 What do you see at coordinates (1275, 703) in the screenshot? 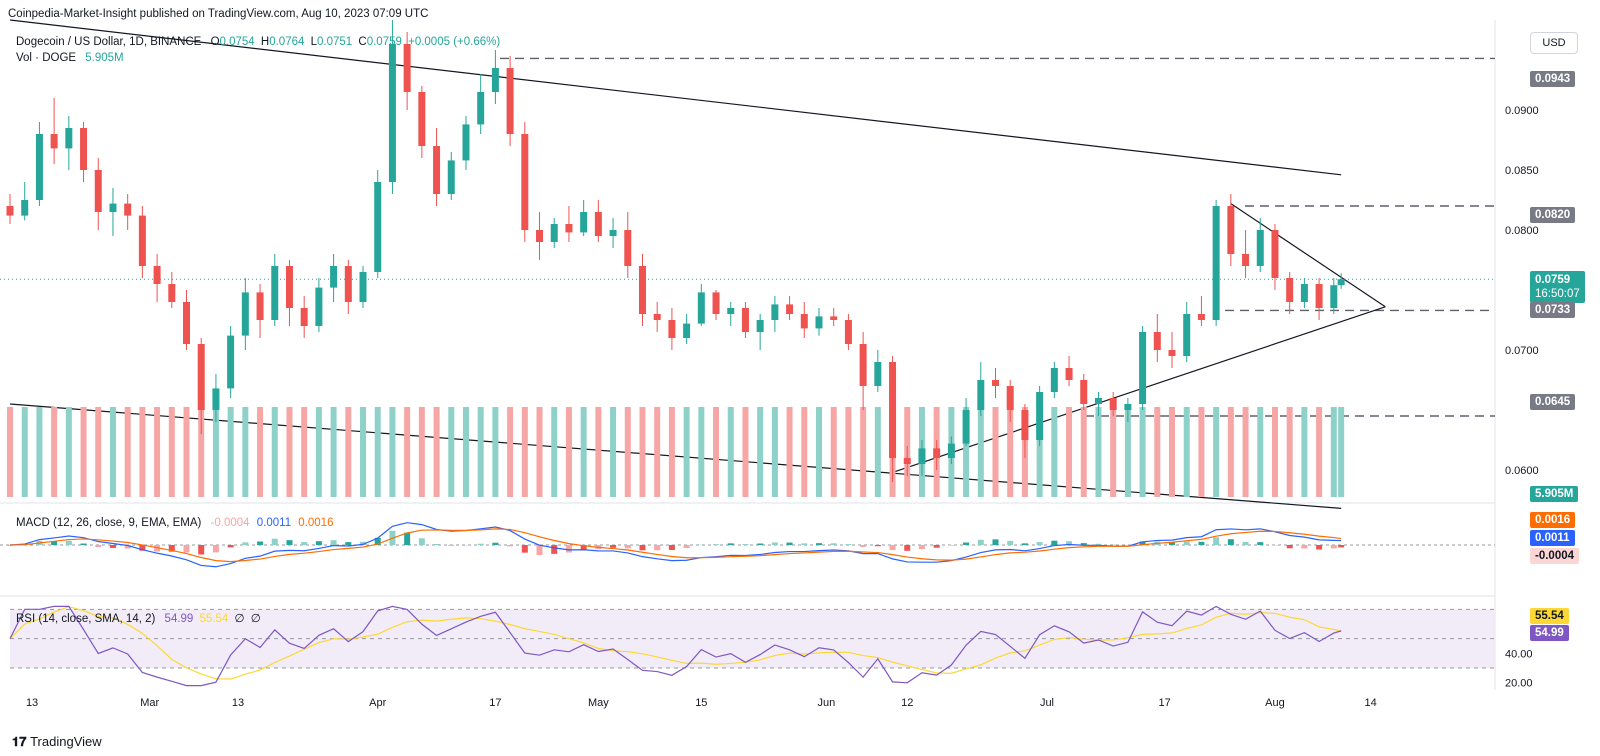
I see `time-axis-tick: Aug` at bounding box center [1275, 703].